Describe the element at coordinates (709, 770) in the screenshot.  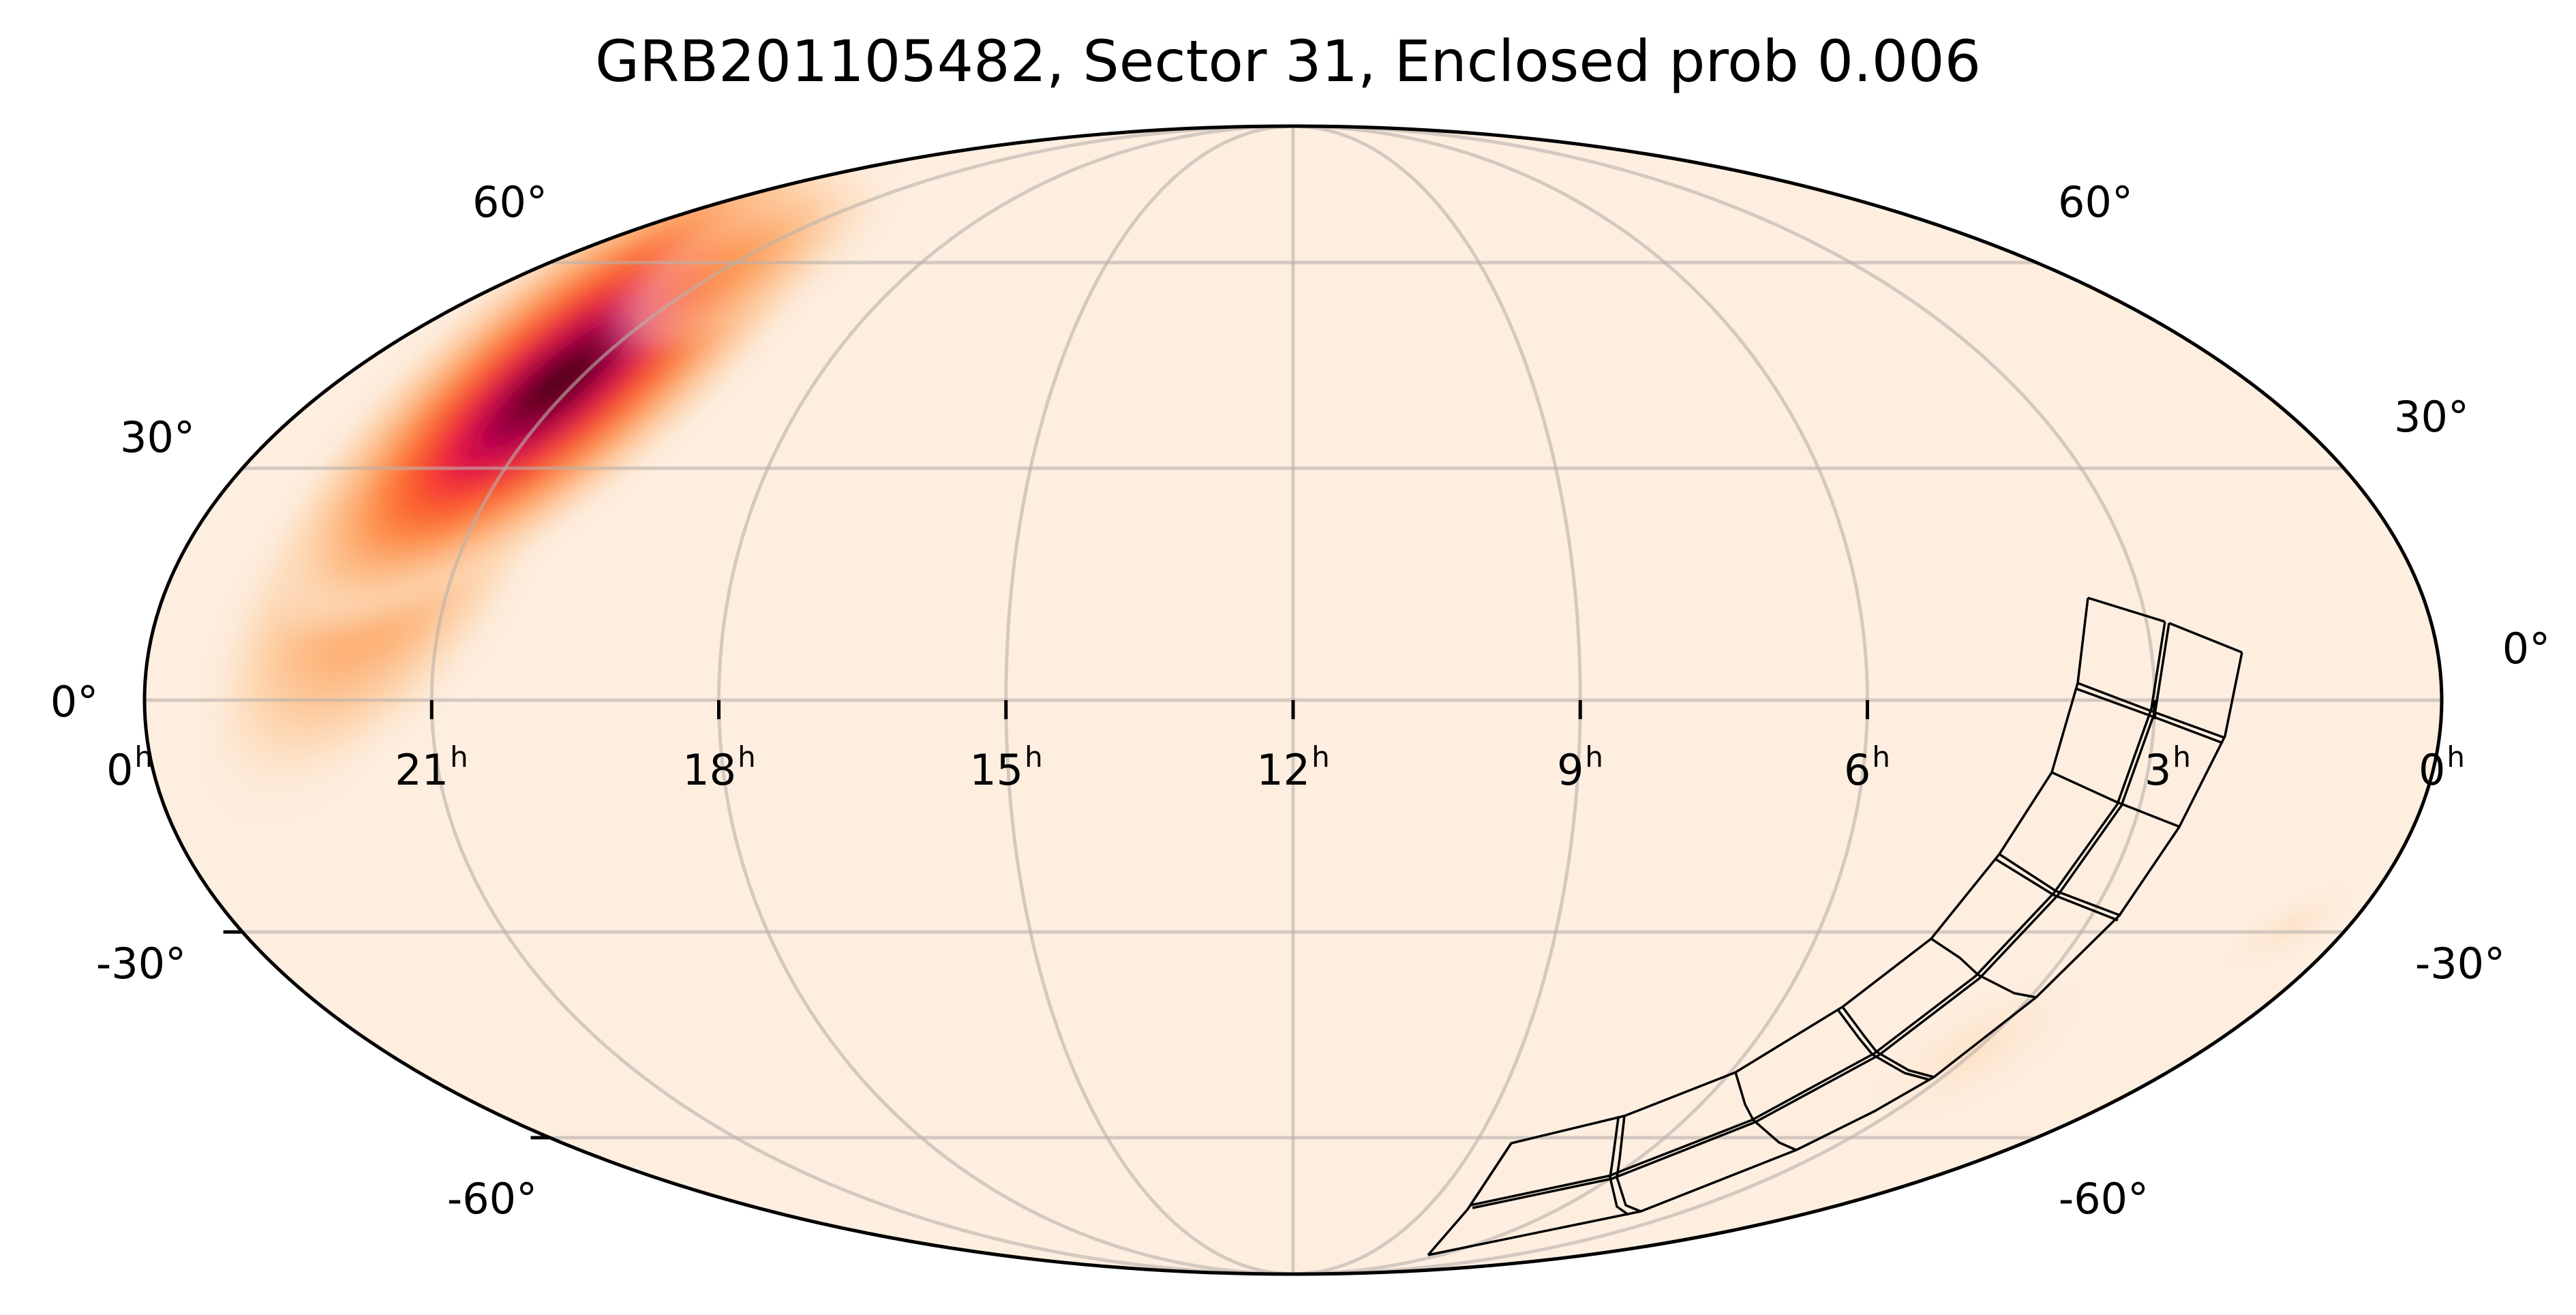
I see `ra-tick-number: 18` at that location.